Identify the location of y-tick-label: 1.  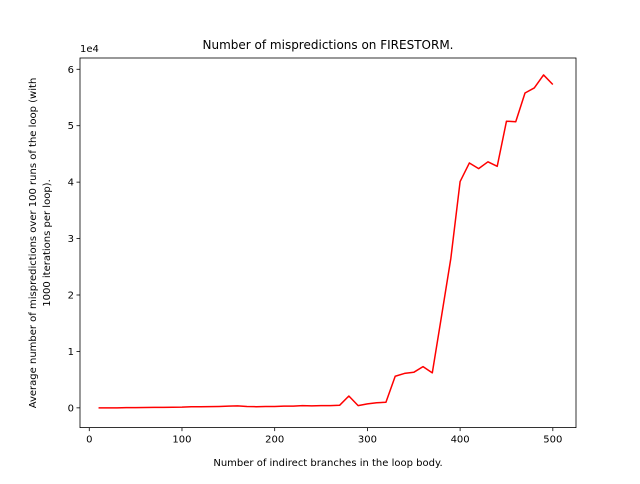
(71, 352).